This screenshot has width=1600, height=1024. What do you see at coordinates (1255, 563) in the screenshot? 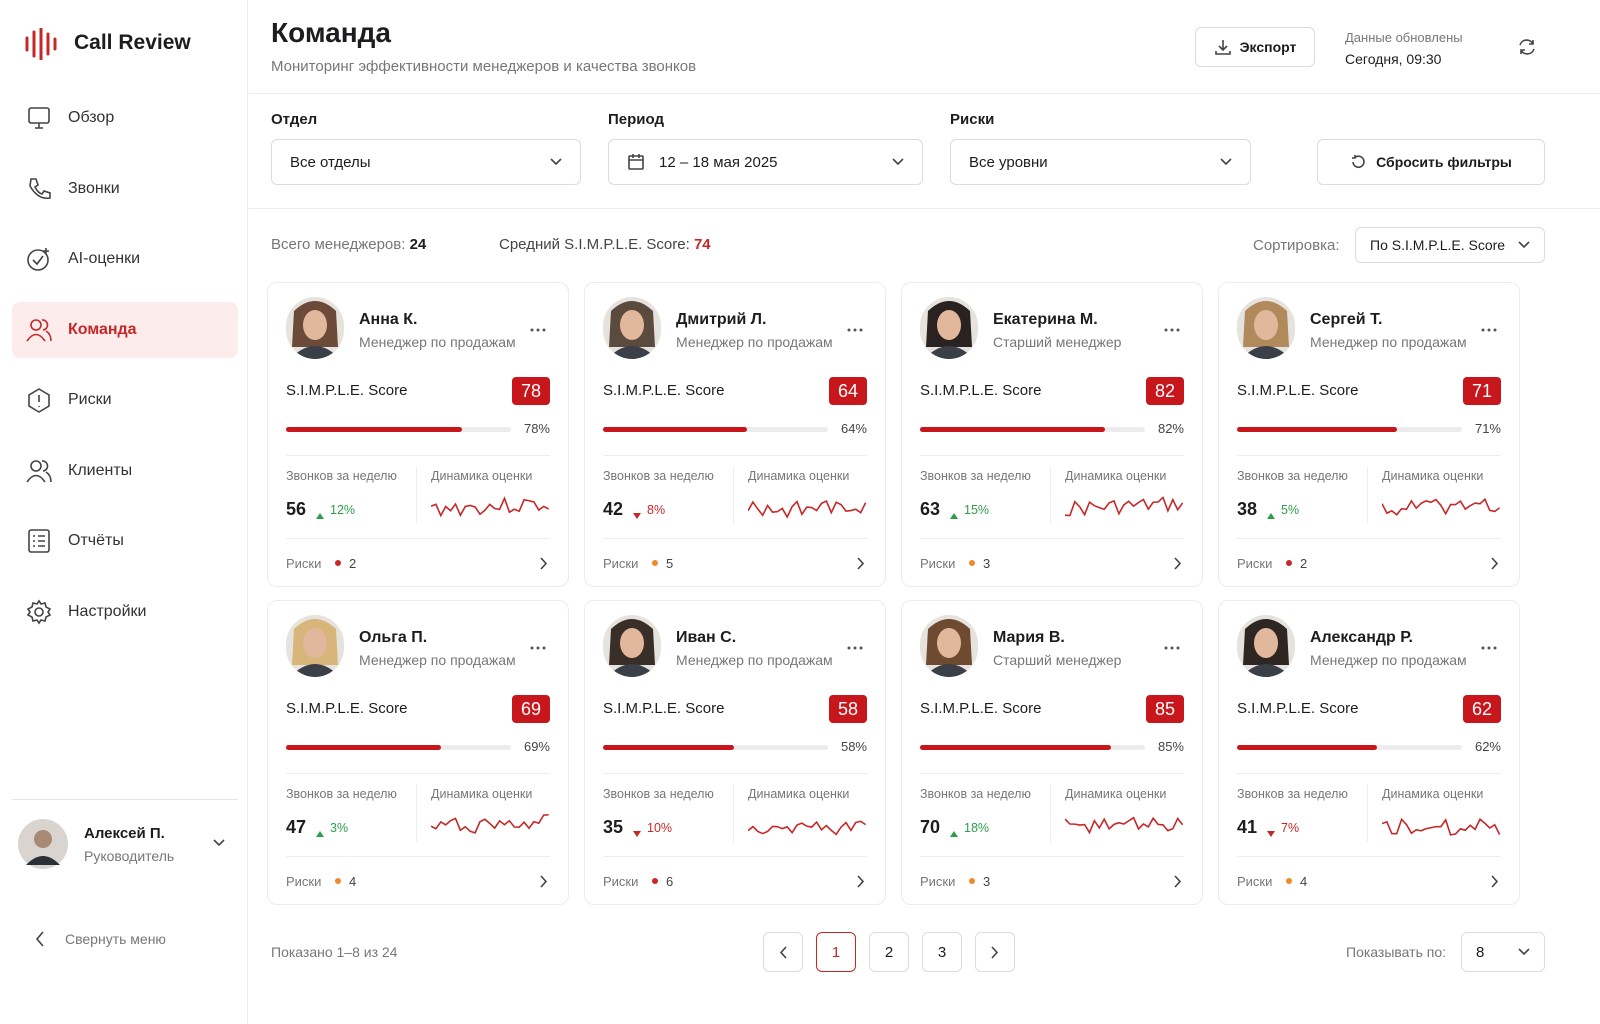
I see `risks-label: Риски` at bounding box center [1255, 563].